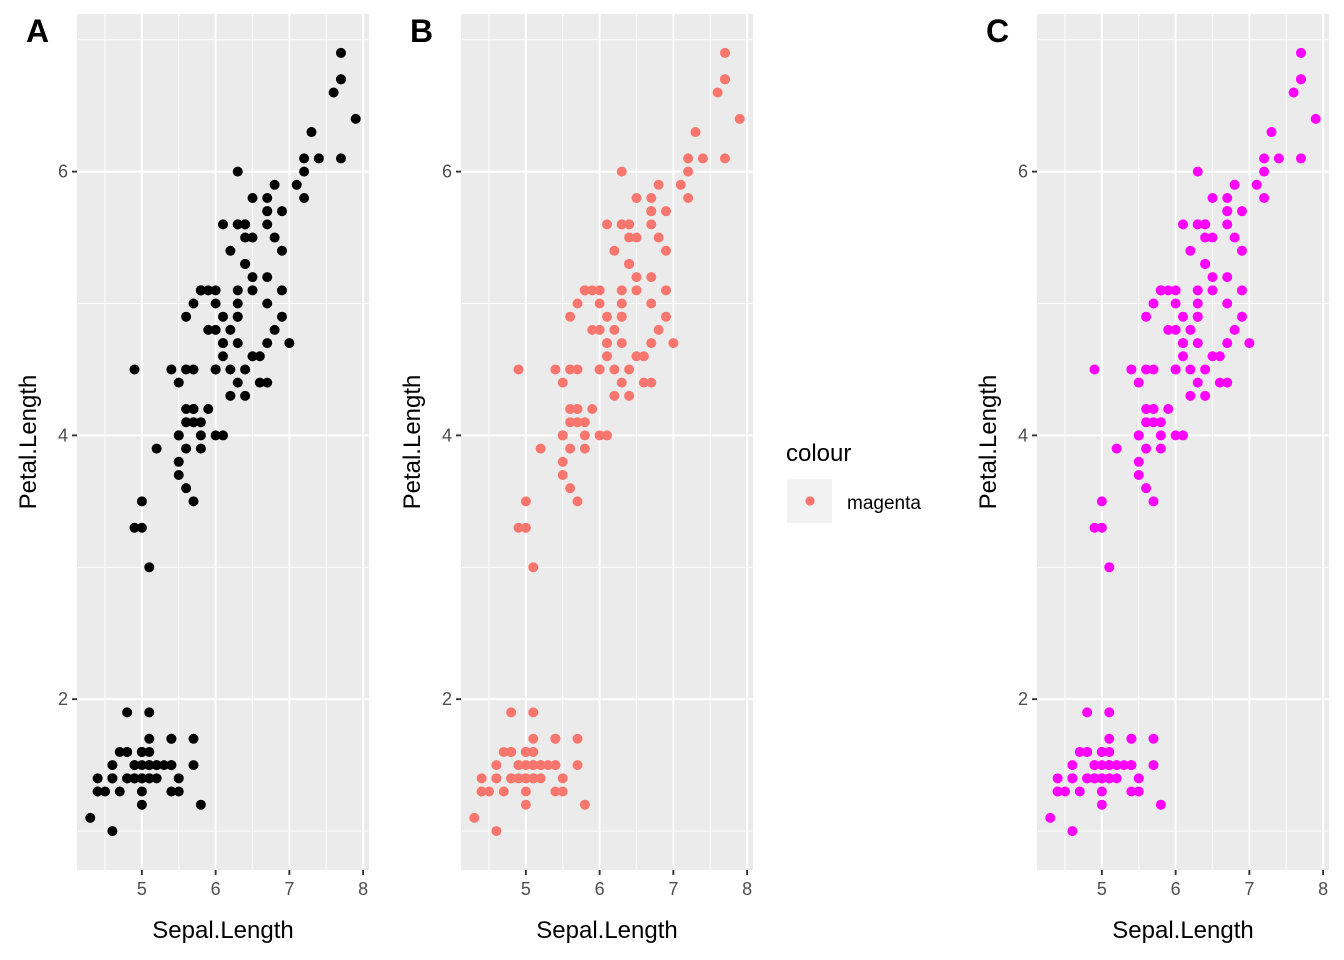 This screenshot has height=960, width=1344. What do you see at coordinates (28, 442) in the screenshot?
I see `y-axis-title-a: Petal.Length` at bounding box center [28, 442].